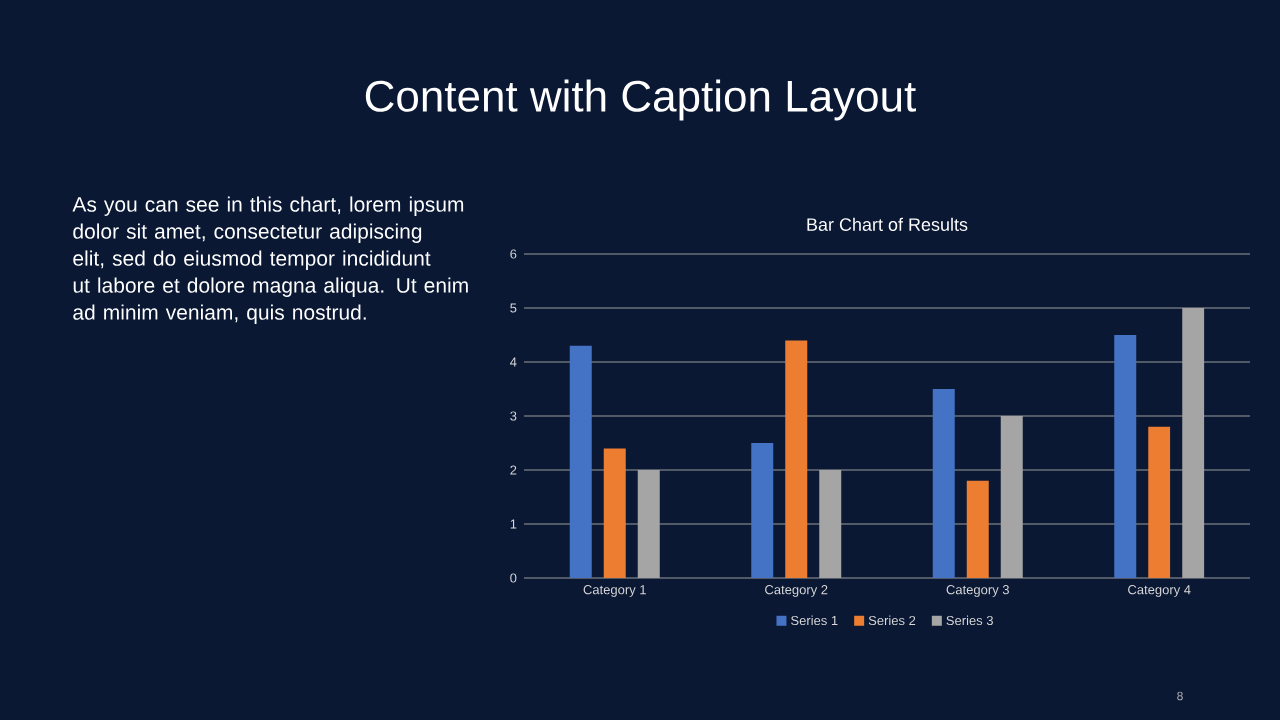 This screenshot has width=1280, height=720. What do you see at coordinates (887, 224) in the screenshot?
I see `chart-title: Bar Chart of Results` at bounding box center [887, 224].